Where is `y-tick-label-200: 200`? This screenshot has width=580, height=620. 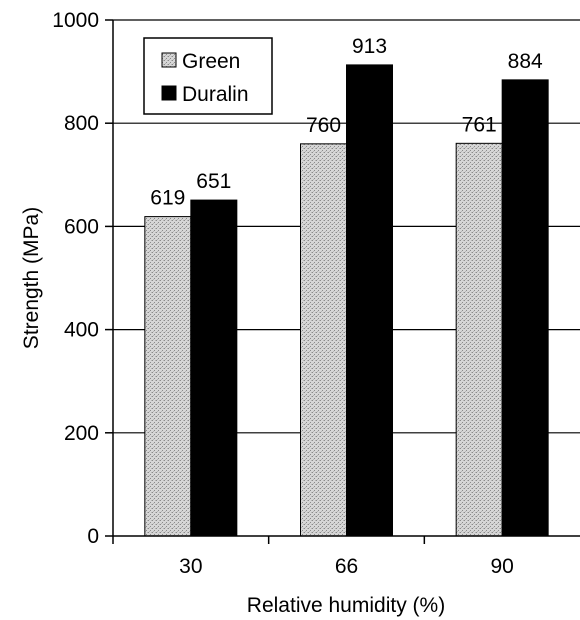
y-tick-label-200: 200 is located at coordinates (81, 433).